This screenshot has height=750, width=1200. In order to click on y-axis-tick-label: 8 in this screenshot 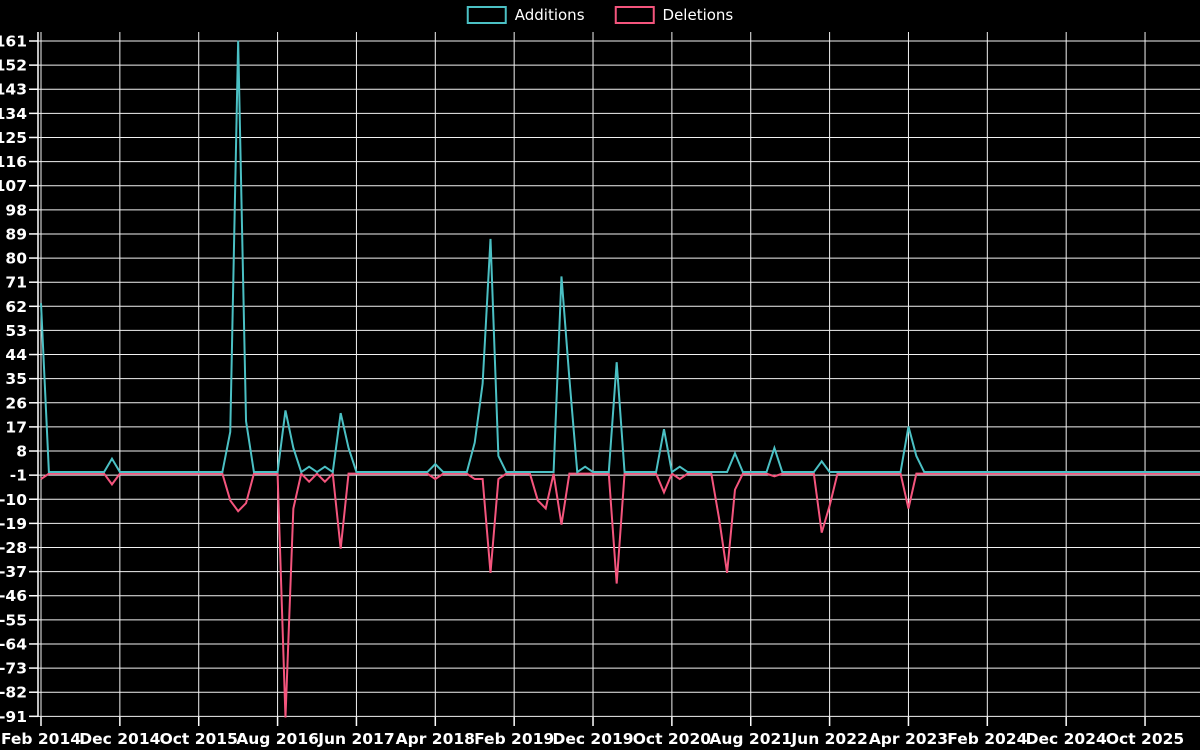, I will do `click(21, 452)`.